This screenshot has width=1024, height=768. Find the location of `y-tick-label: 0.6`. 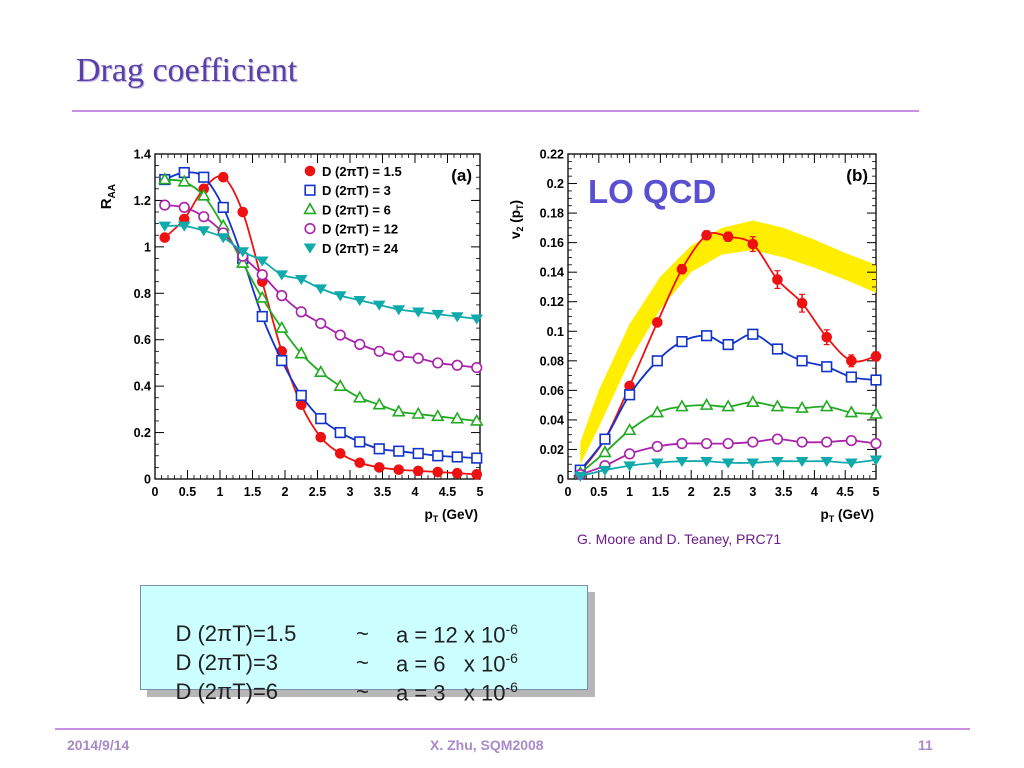

y-tick-label: 0.6 is located at coordinates (142, 340).